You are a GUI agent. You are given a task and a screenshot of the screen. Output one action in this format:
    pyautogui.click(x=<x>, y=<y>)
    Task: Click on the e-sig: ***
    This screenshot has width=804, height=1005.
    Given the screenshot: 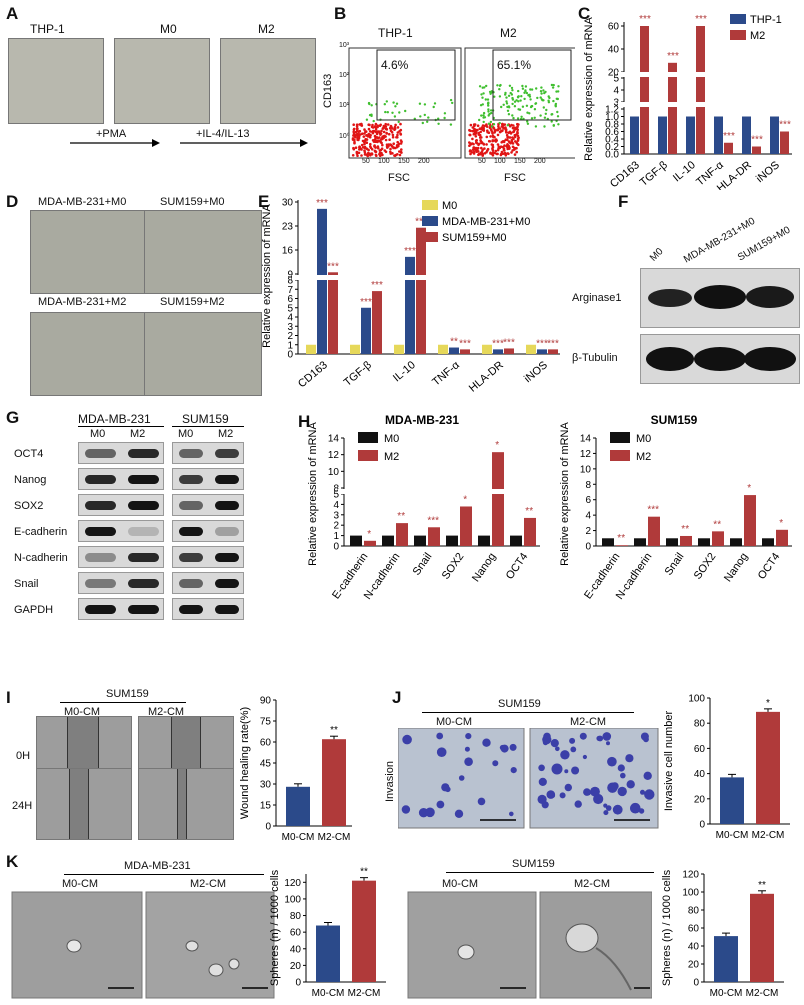 What is the action you would take?
    pyautogui.click(x=553, y=343)
    